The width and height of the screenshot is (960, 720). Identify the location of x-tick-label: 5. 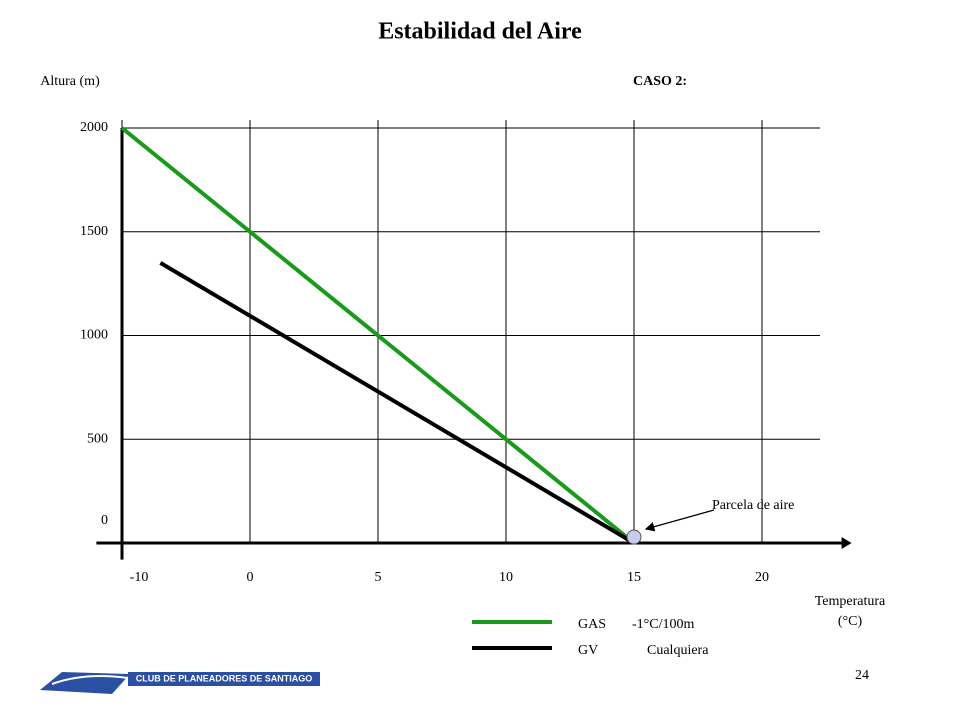
(378, 577).